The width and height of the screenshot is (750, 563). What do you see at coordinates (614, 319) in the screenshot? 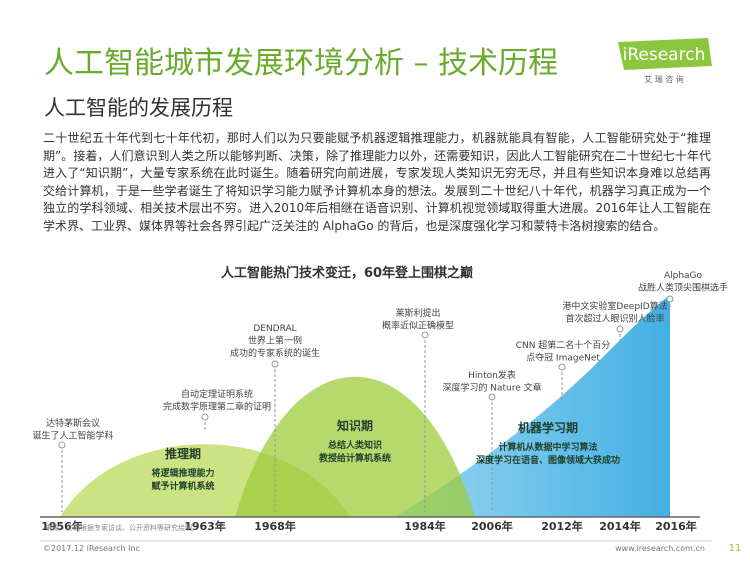
I see `event-text: 首次超过人眼识别人脸率` at bounding box center [614, 319].